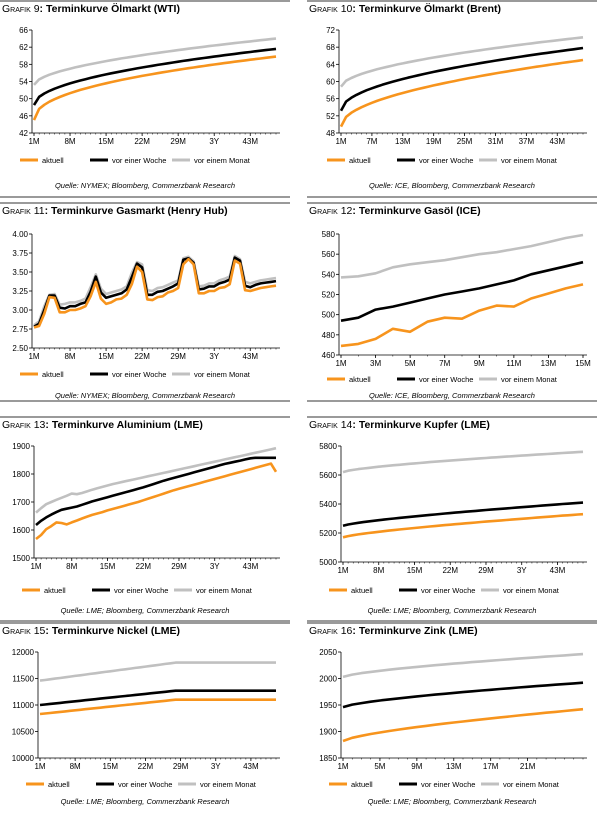 This screenshot has width=597, height=822. I want to click on y-tick-label: 2.50, so click(20, 348).